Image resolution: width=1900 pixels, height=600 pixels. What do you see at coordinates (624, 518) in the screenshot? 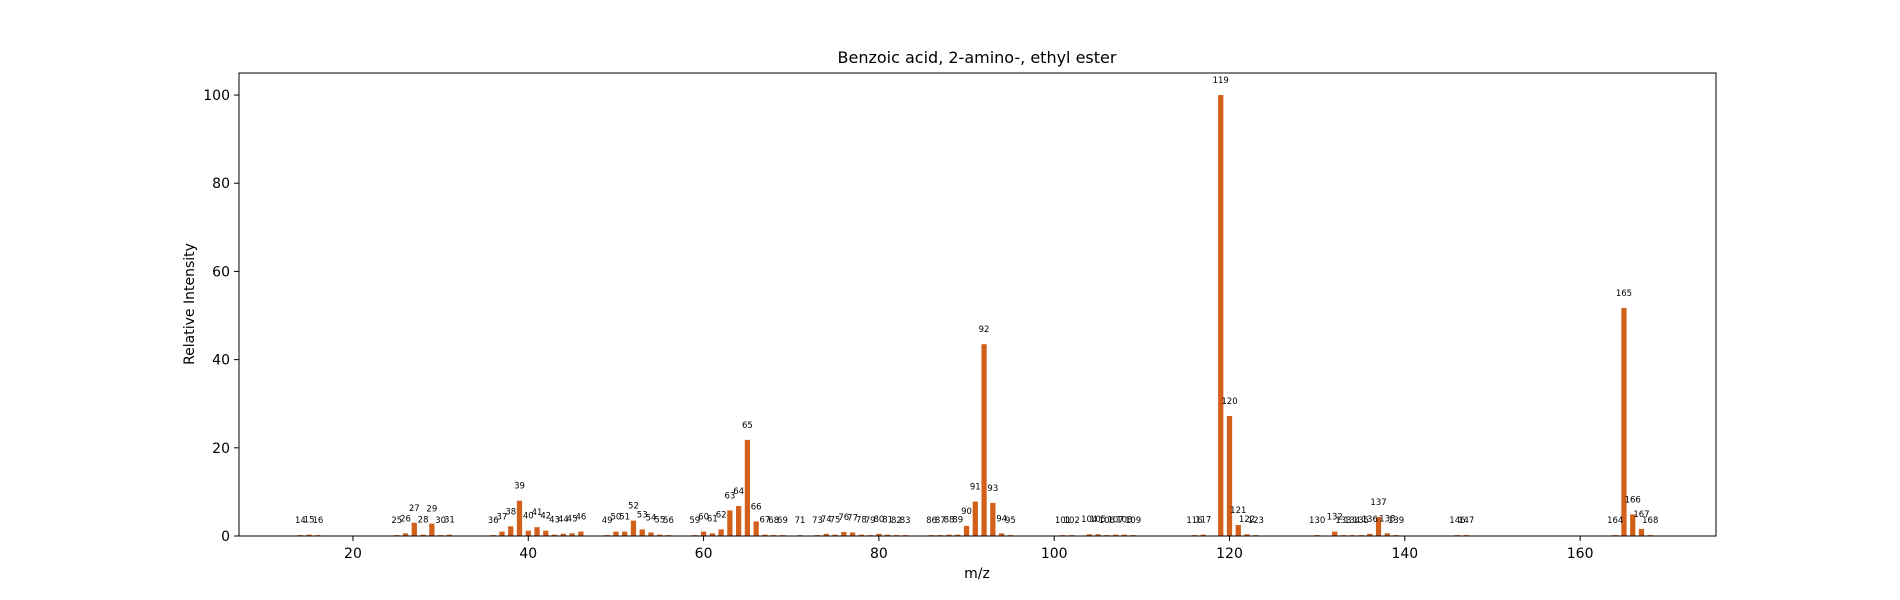
I see `bar-label-mz-51: 51` at bounding box center [624, 518].